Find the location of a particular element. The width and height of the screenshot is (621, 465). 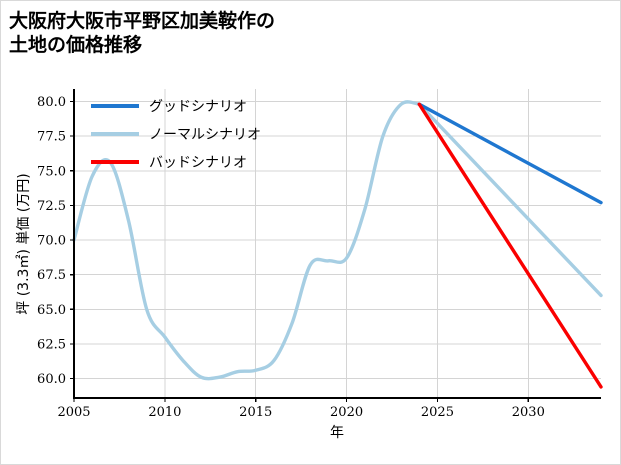

y-tick-label: 60.0 is located at coordinates (51, 379).